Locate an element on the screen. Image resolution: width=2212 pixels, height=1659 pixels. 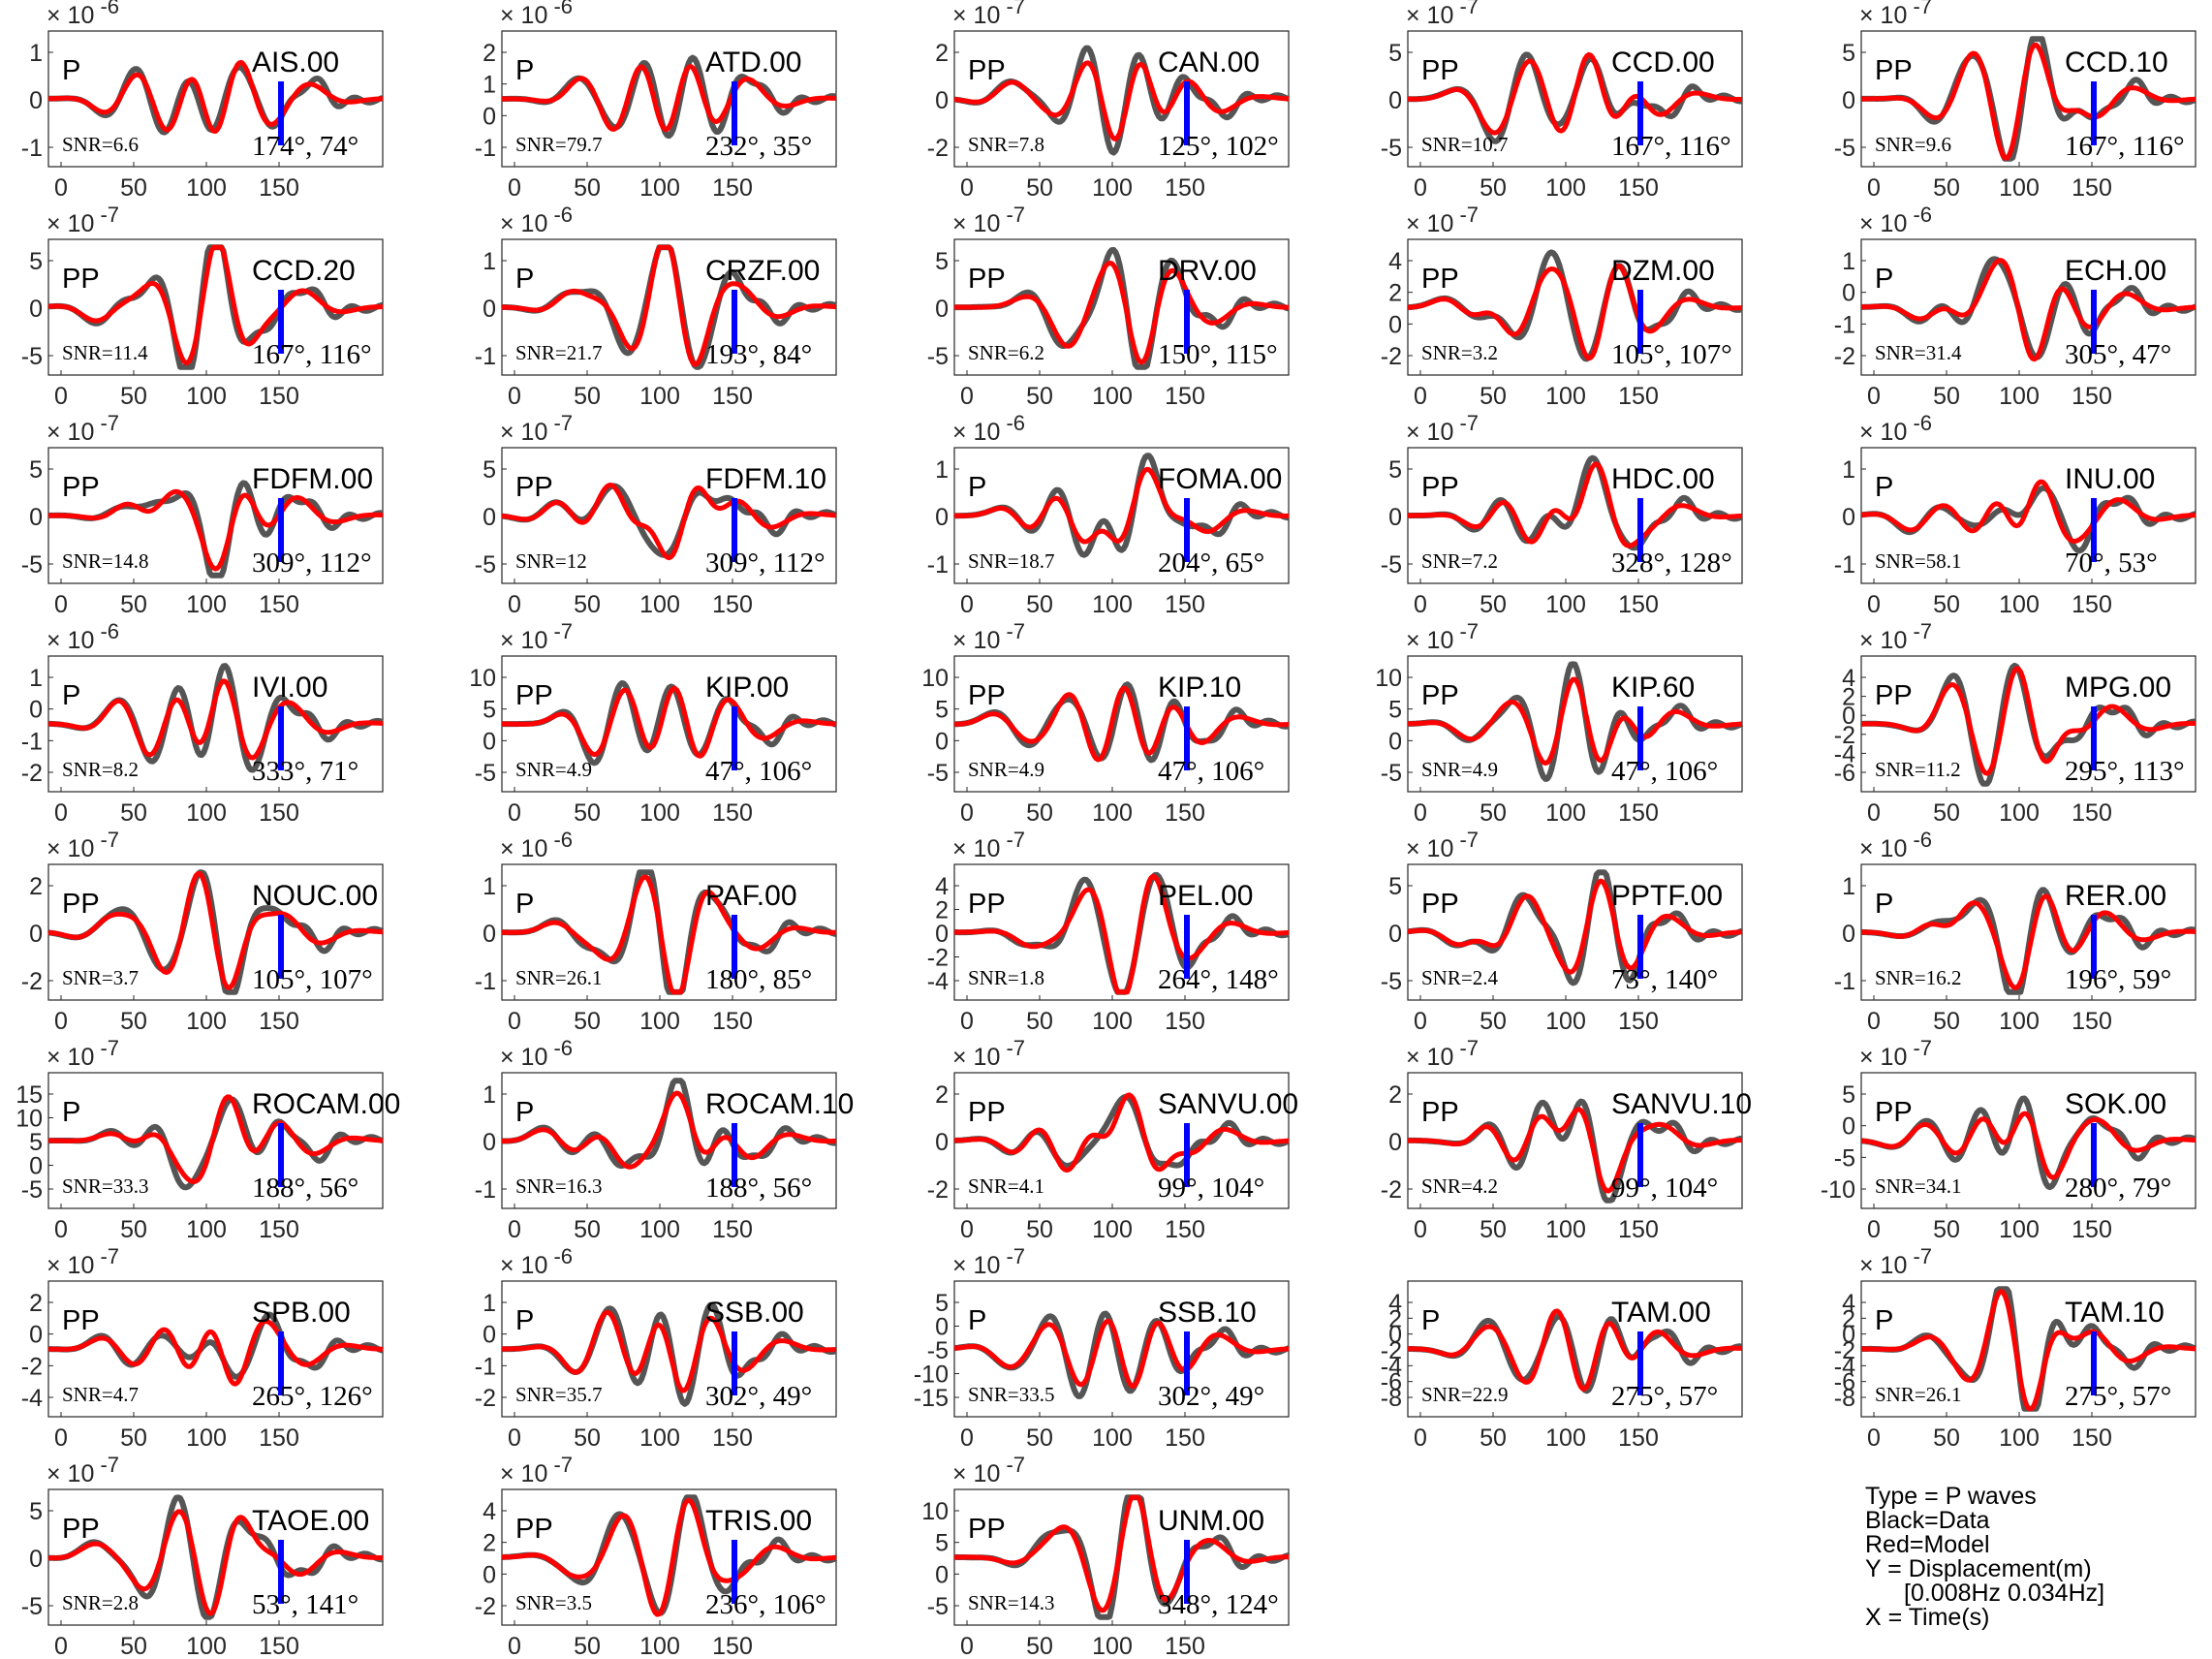
snr-label: SNR=33.5 is located at coordinates (1011, 1394).